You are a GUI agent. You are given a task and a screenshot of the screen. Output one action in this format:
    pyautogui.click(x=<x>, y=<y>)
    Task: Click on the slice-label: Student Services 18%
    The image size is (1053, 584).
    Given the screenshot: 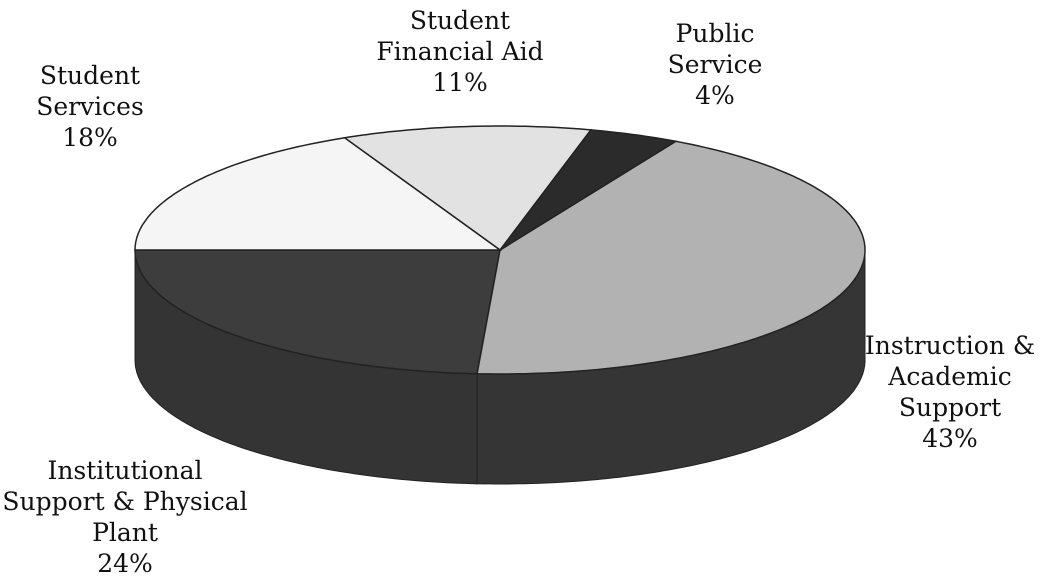 What is the action you would take?
    pyautogui.click(x=90, y=106)
    